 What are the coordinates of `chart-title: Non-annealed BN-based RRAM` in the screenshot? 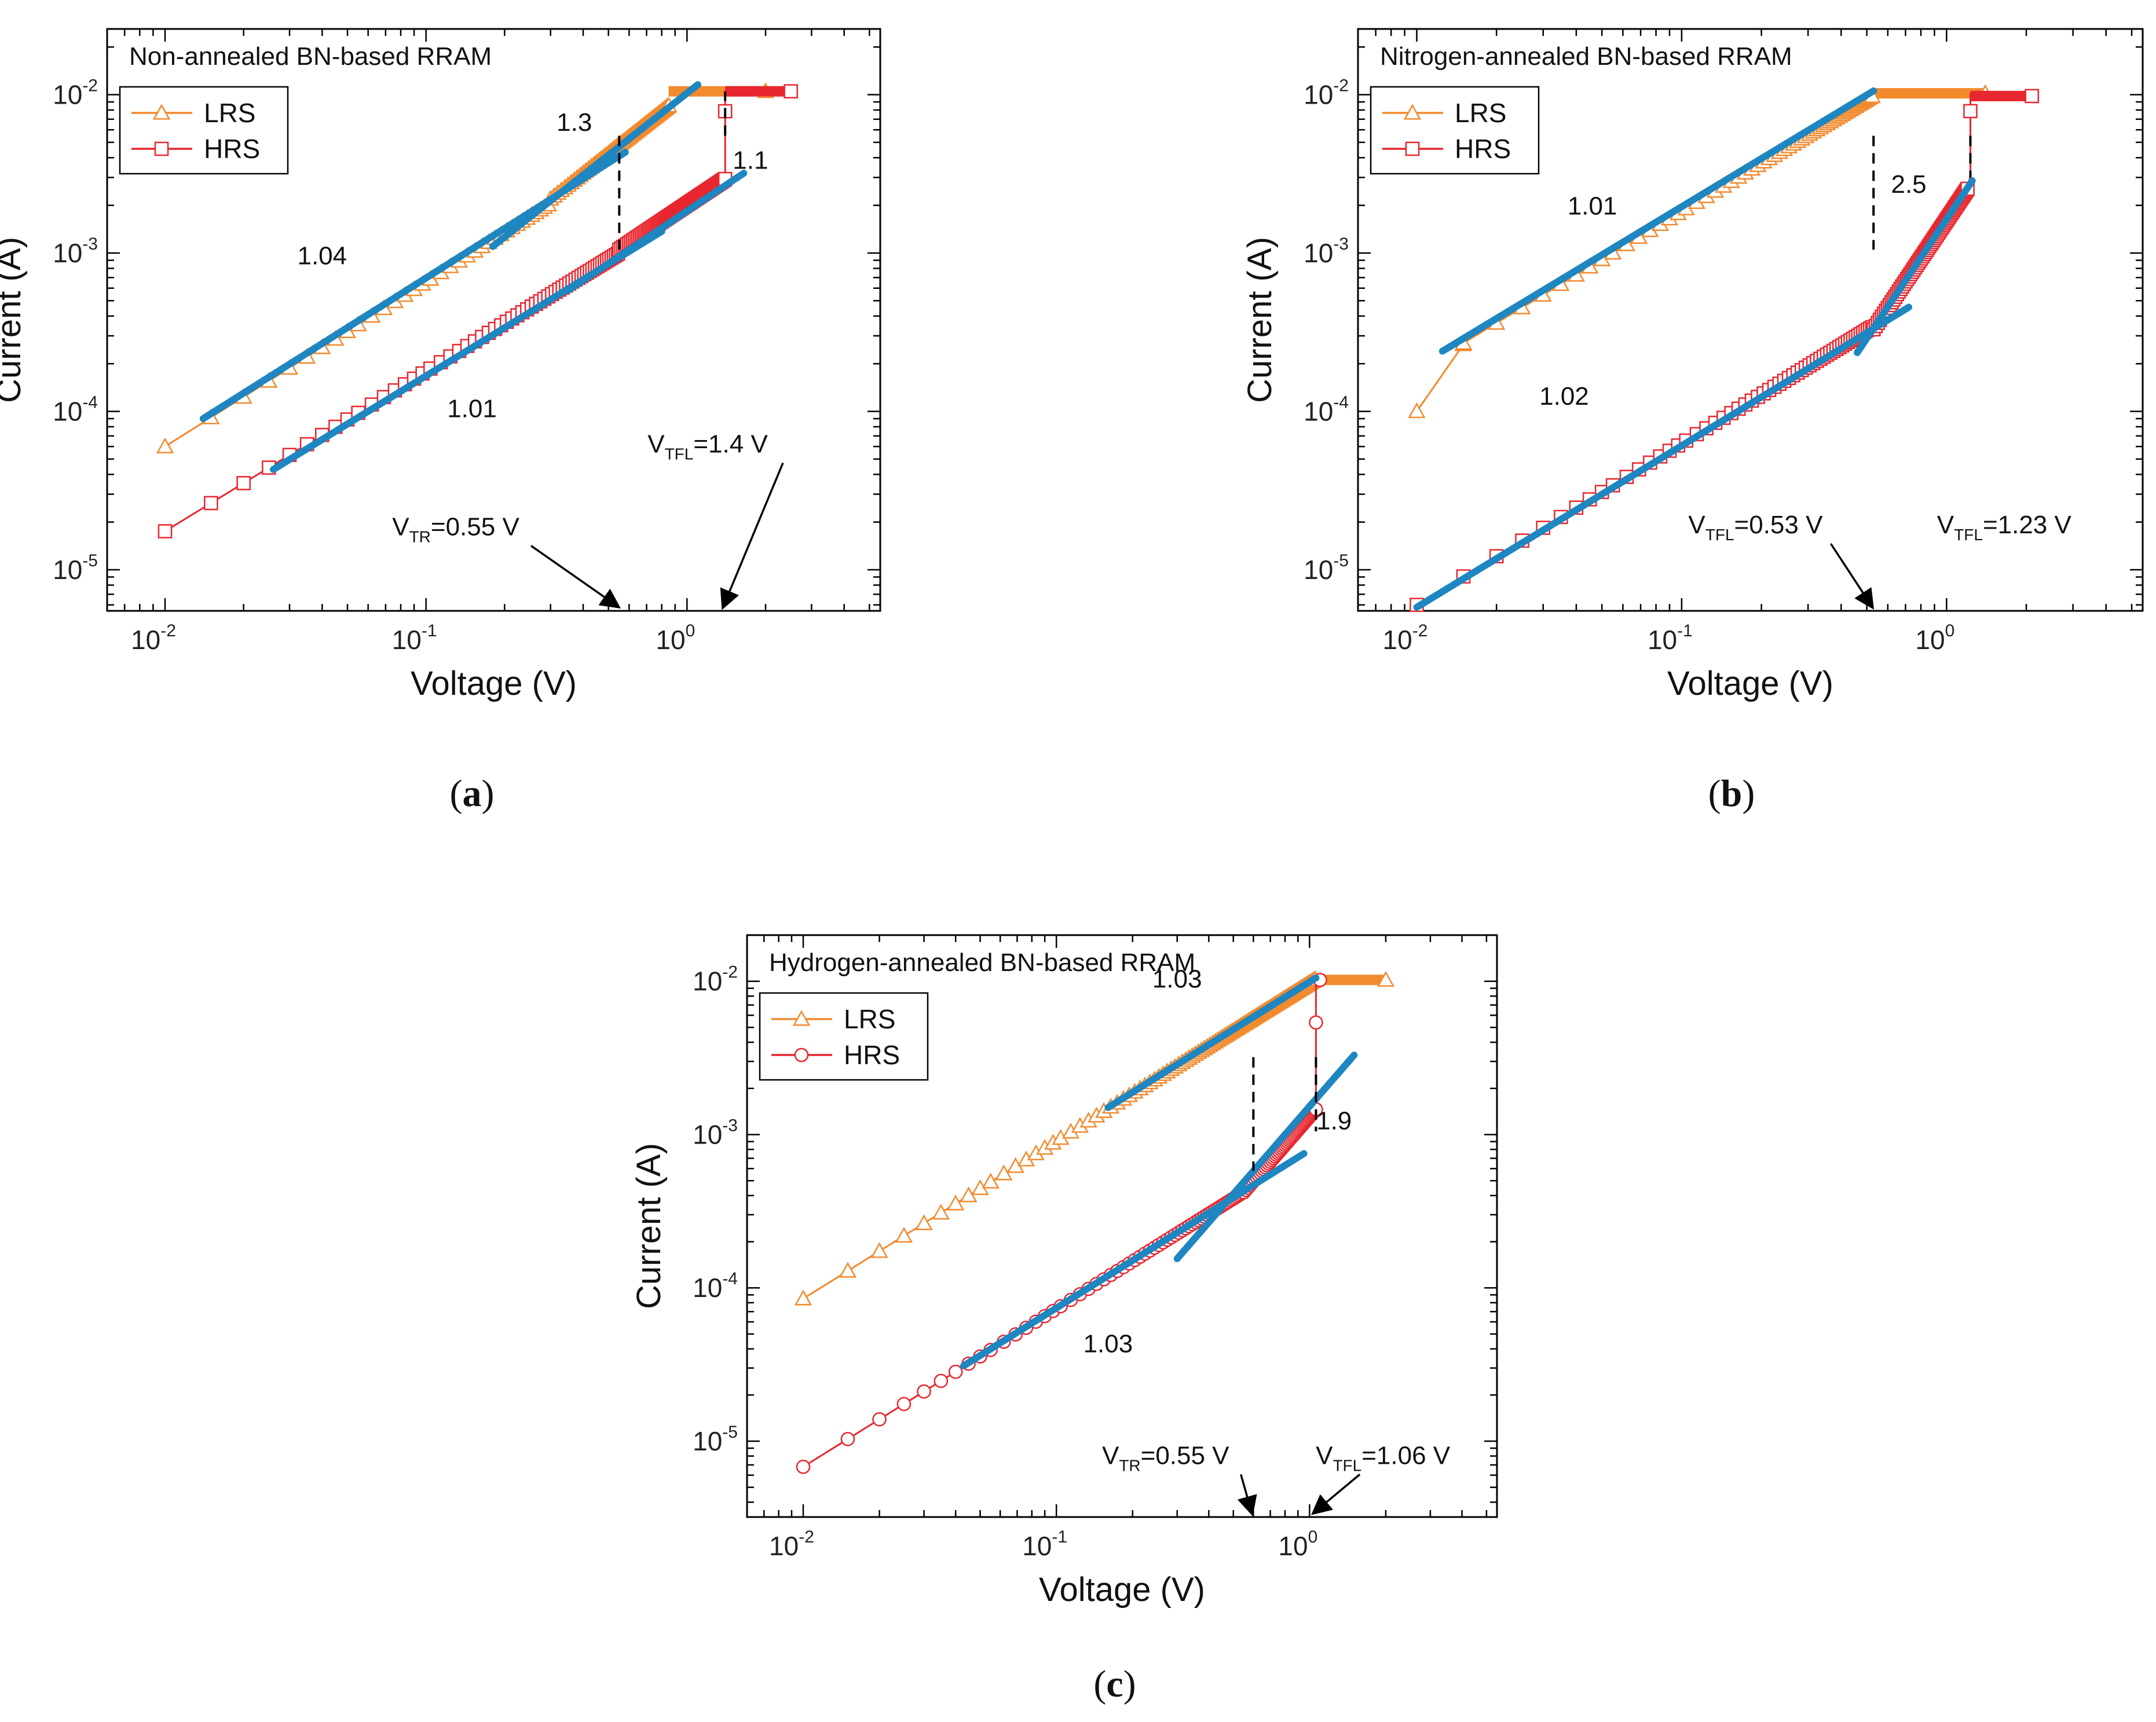 It's located at (310, 57).